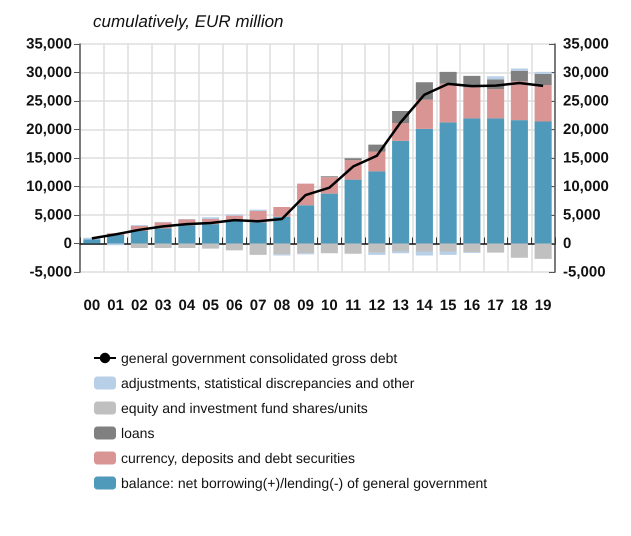 Image resolution: width=631 pixels, height=536 pixels. Describe the element at coordinates (53, 215) in the screenshot. I see `y-tick-label: 5,000` at that location.